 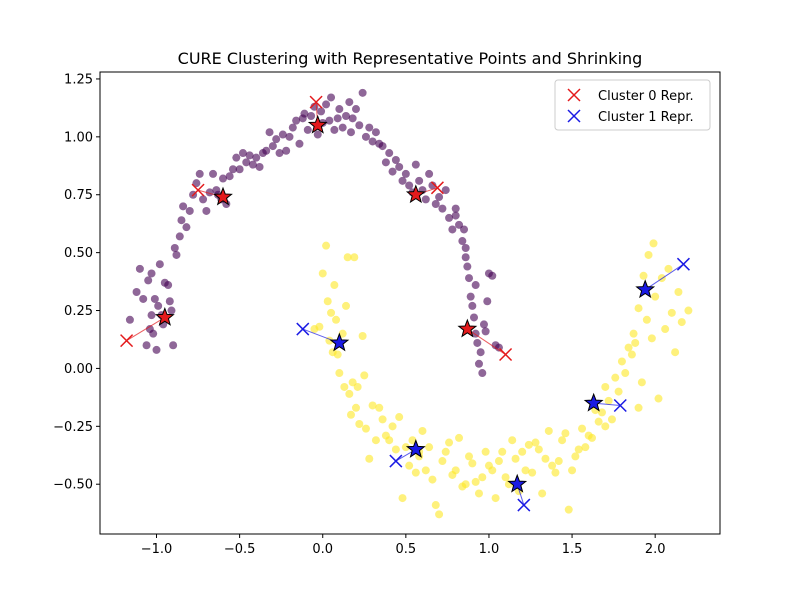 I want to click on cluster-0-shrunk-point, so click(x=164, y=316).